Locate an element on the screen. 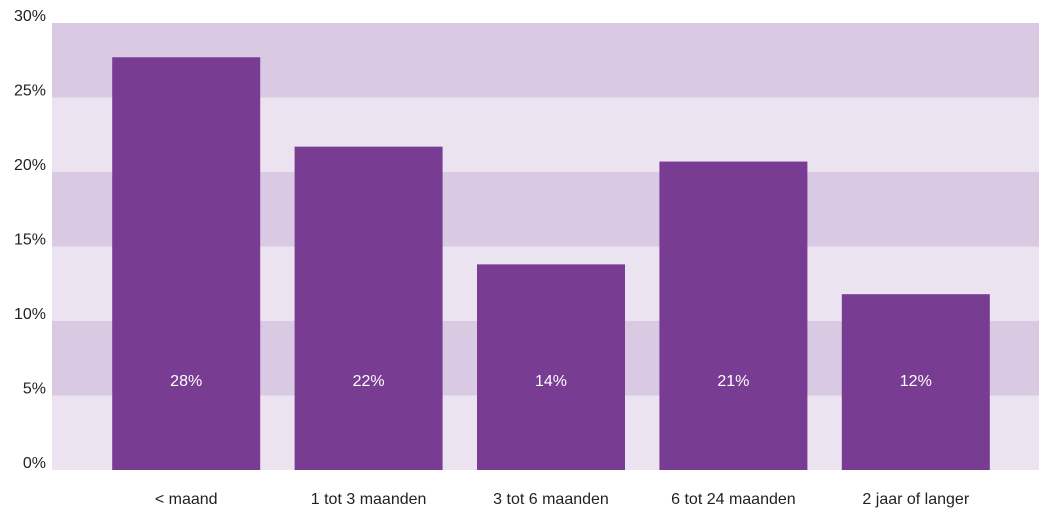 The image size is (1039, 512). y-tick-label: 5% is located at coordinates (34, 389).